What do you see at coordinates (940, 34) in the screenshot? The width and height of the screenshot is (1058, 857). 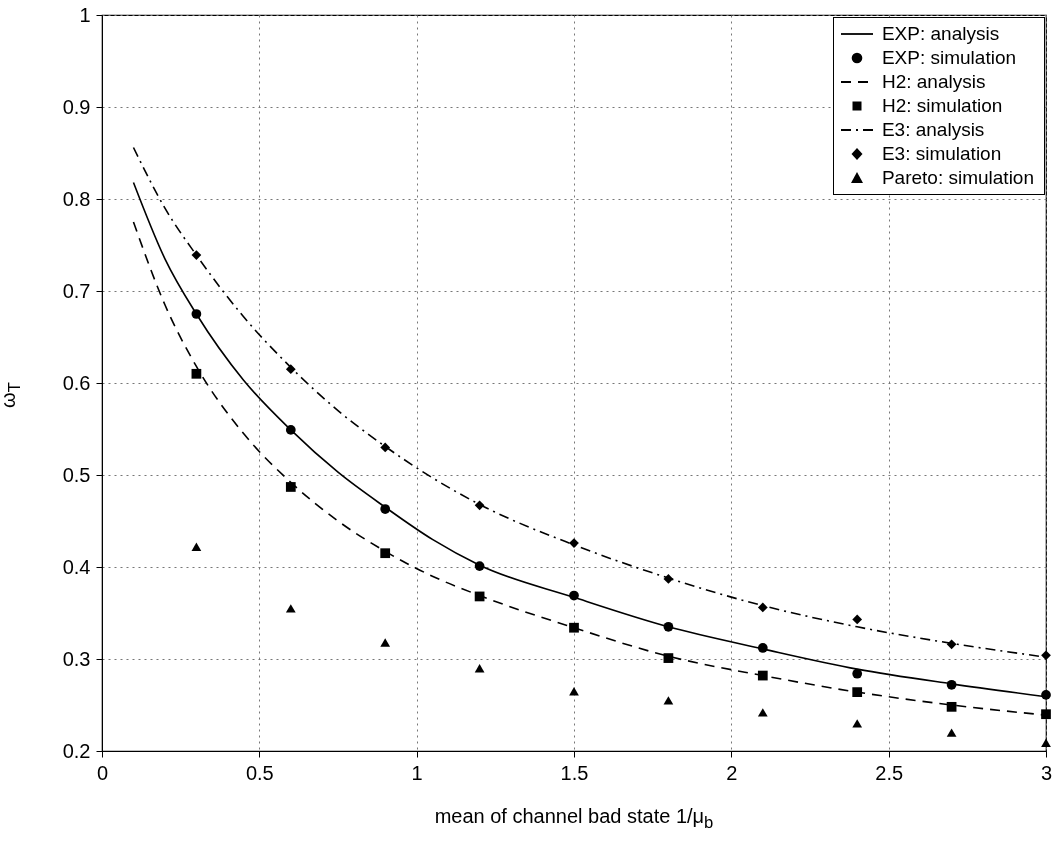 I see `legend-label: EXP: analysis` at bounding box center [940, 34].